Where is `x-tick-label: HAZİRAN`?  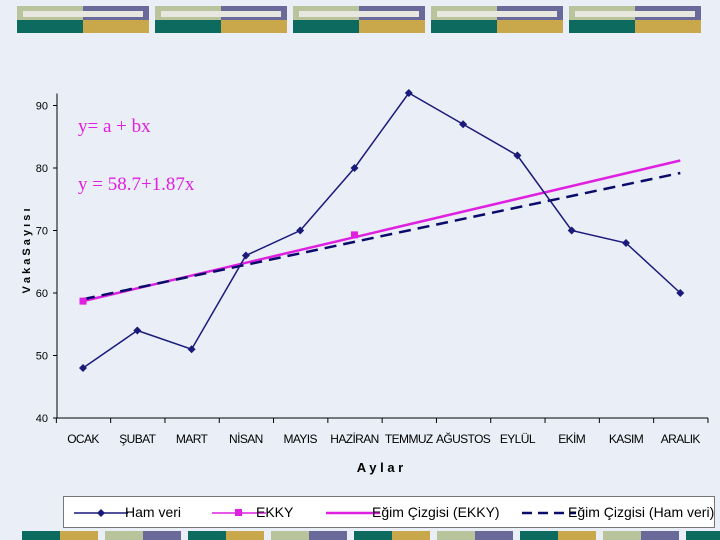 x-tick-label: HAZİRAN is located at coordinates (354, 439).